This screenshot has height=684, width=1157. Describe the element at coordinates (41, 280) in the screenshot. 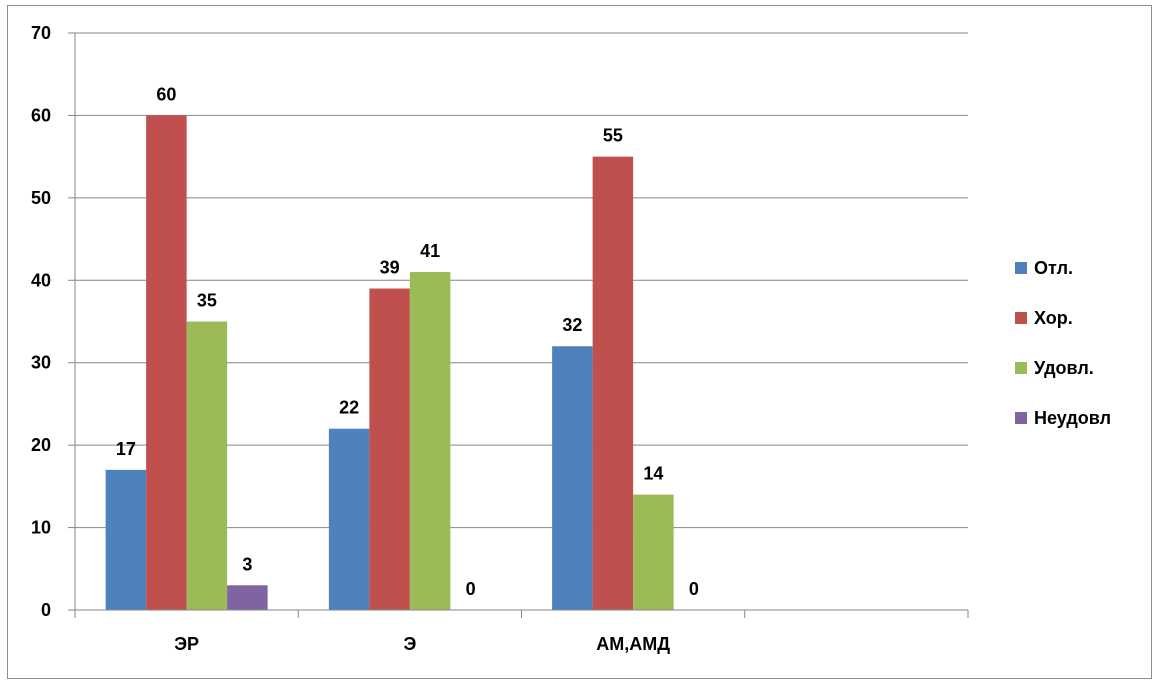

I see `y-tick-label: 40` at that location.